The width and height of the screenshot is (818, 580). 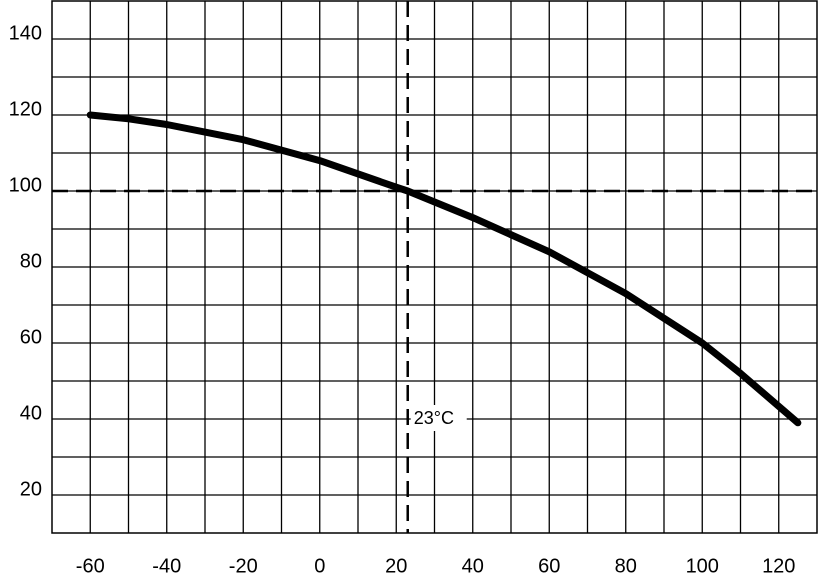 What do you see at coordinates (31, 489) in the screenshot?
I see `y-tick-label: 20` at bounding box center [31, 489].